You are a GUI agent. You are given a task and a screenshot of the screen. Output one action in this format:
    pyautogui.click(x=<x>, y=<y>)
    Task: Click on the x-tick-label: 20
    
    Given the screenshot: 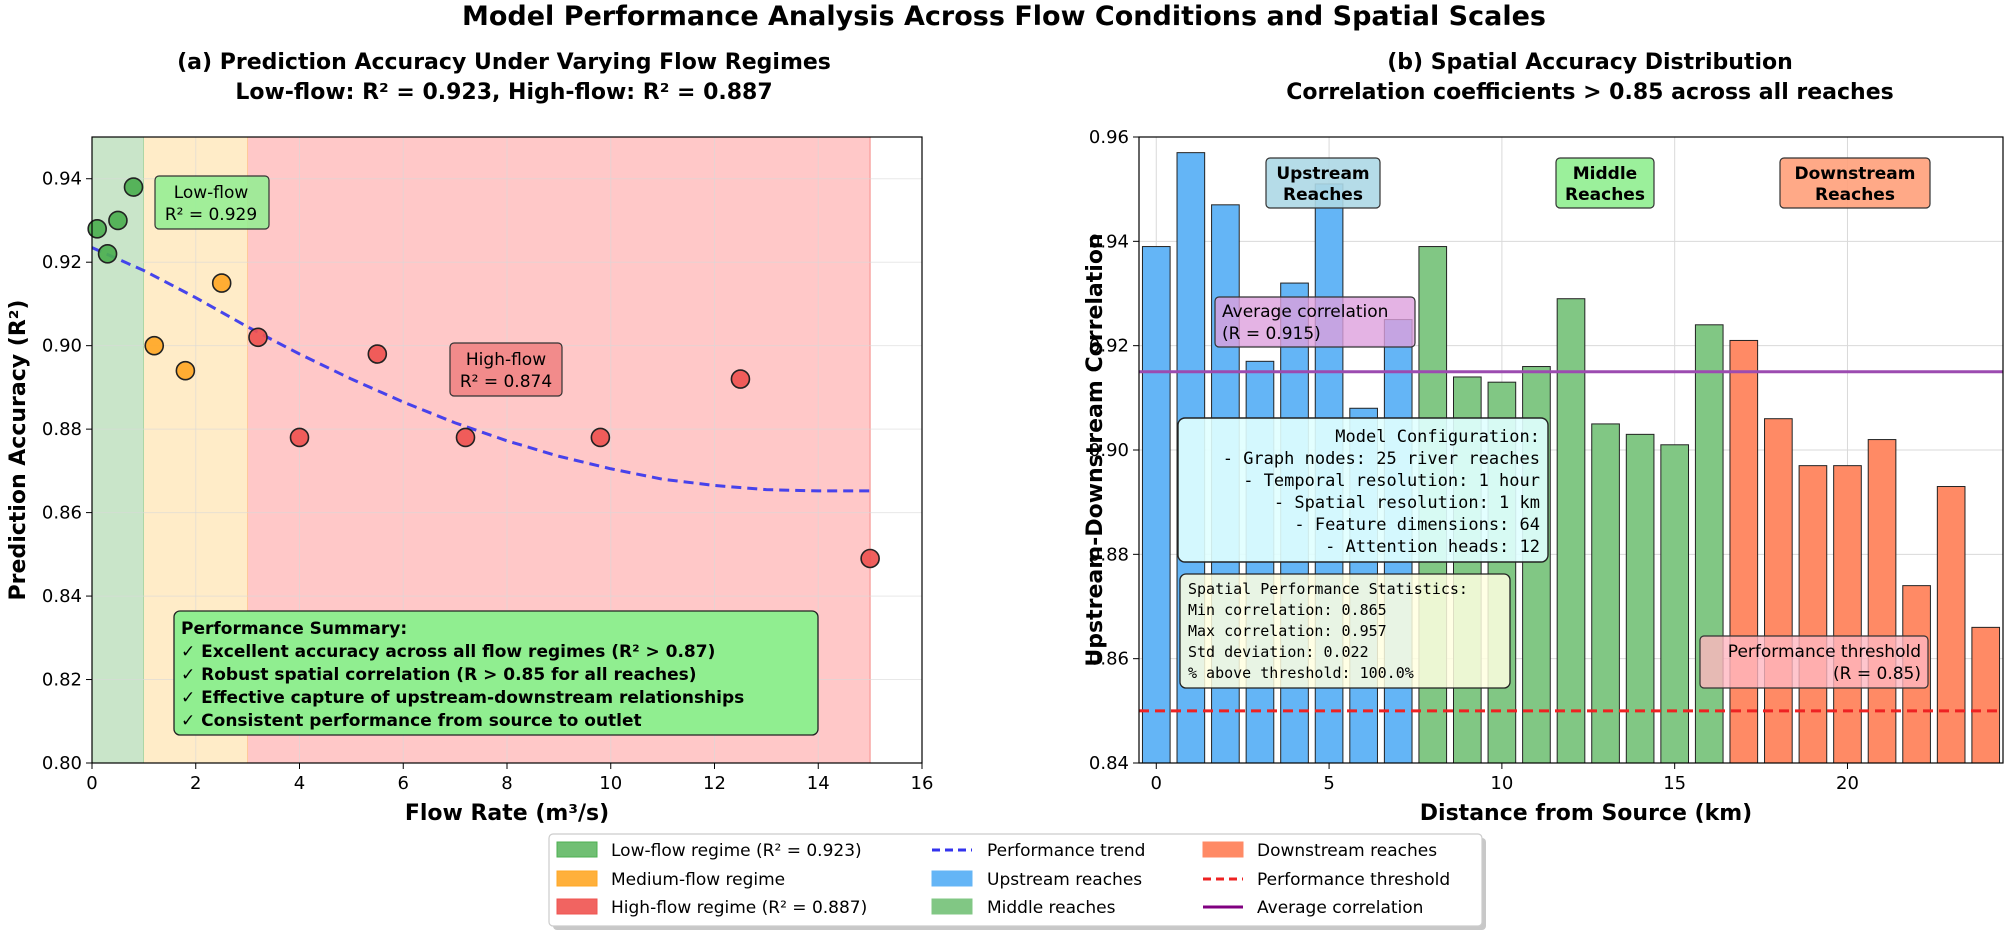 What is the action you would take?
    pyautogui.click(x=1847, y=783)
    